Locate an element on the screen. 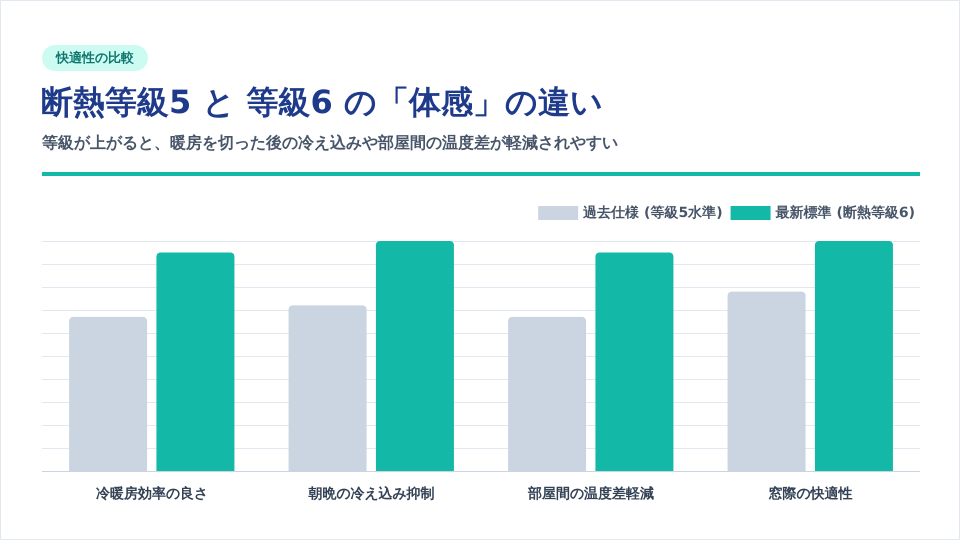  x-tick-label: 窓際の快適性 is located at coordinates (810, 493).